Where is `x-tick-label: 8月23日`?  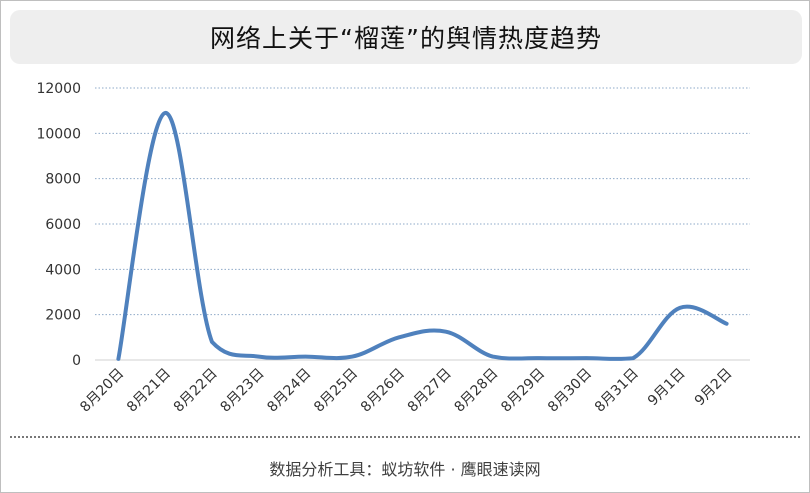 x-tick-label: 8月23日 is located at coordinates (243, 391).